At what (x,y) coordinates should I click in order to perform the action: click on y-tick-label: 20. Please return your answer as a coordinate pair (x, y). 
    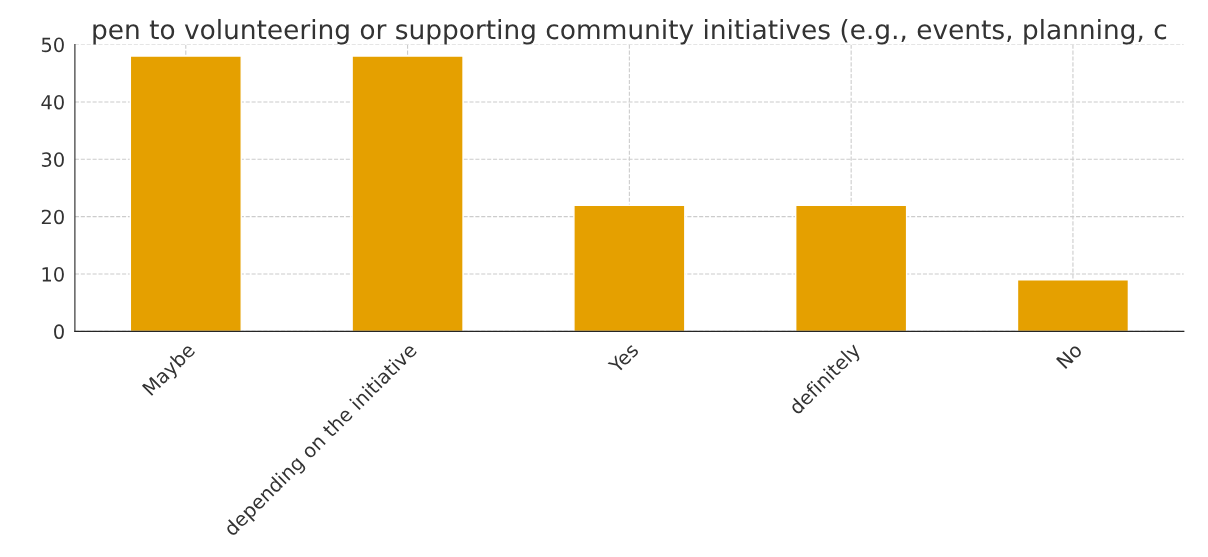
    Looking at the image, I should click on (52, 217).